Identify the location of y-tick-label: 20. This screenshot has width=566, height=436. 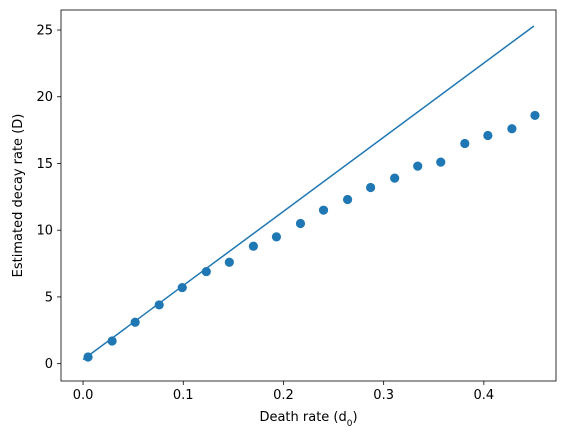
(44, 97).